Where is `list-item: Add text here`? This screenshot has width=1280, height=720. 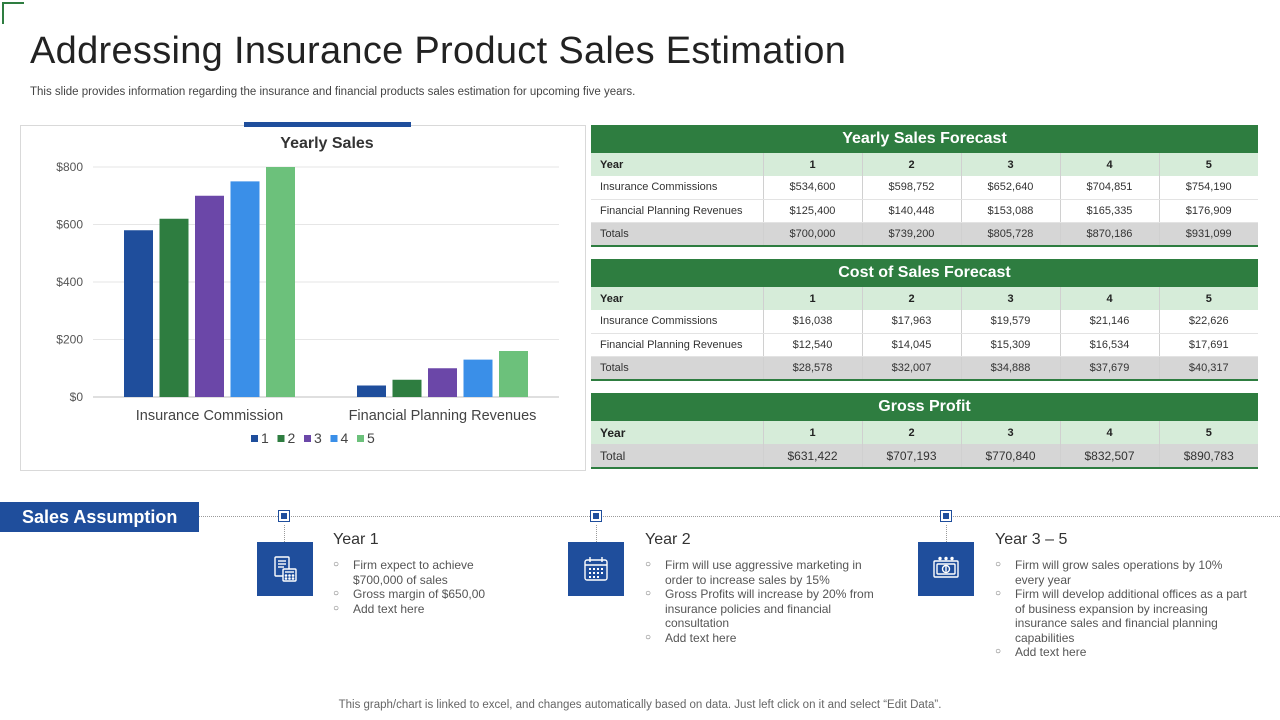 list-item: Add text here is located at coordinates (1125, 652).